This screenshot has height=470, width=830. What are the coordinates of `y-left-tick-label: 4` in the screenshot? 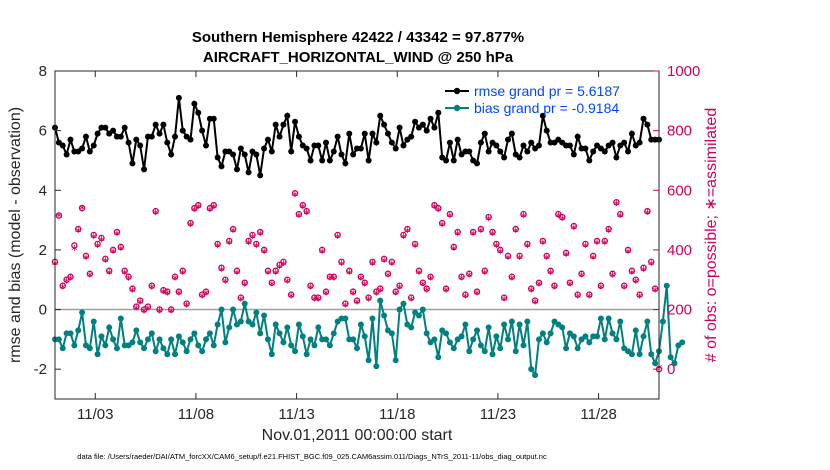 It's located at (43, 190).